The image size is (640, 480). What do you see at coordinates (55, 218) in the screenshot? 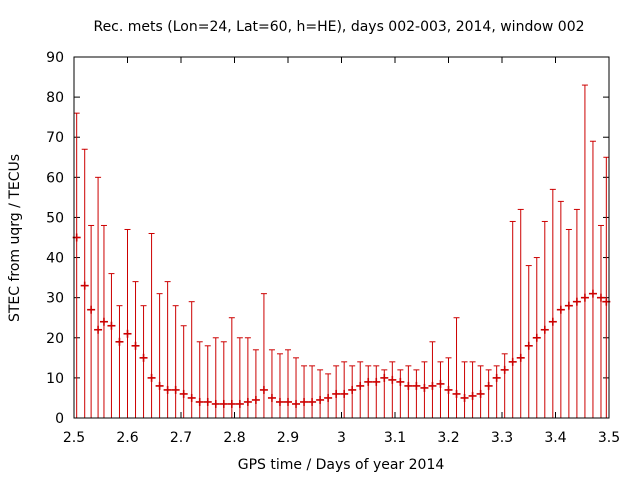
I see `y-tick-label: 50` at bounding box center [55, 218].